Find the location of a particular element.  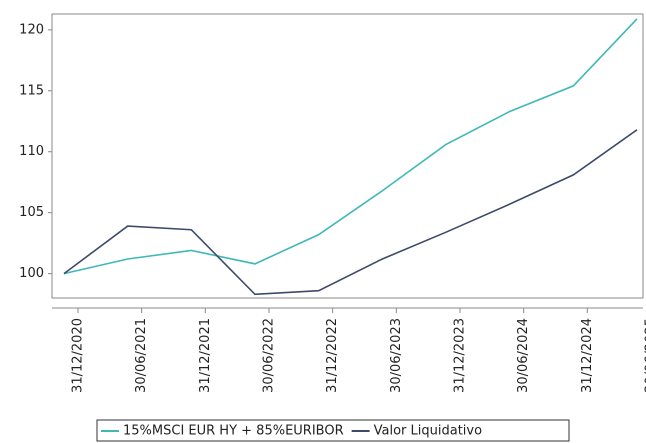

y-tick-label: 110 is located at coordinates (31, 151).